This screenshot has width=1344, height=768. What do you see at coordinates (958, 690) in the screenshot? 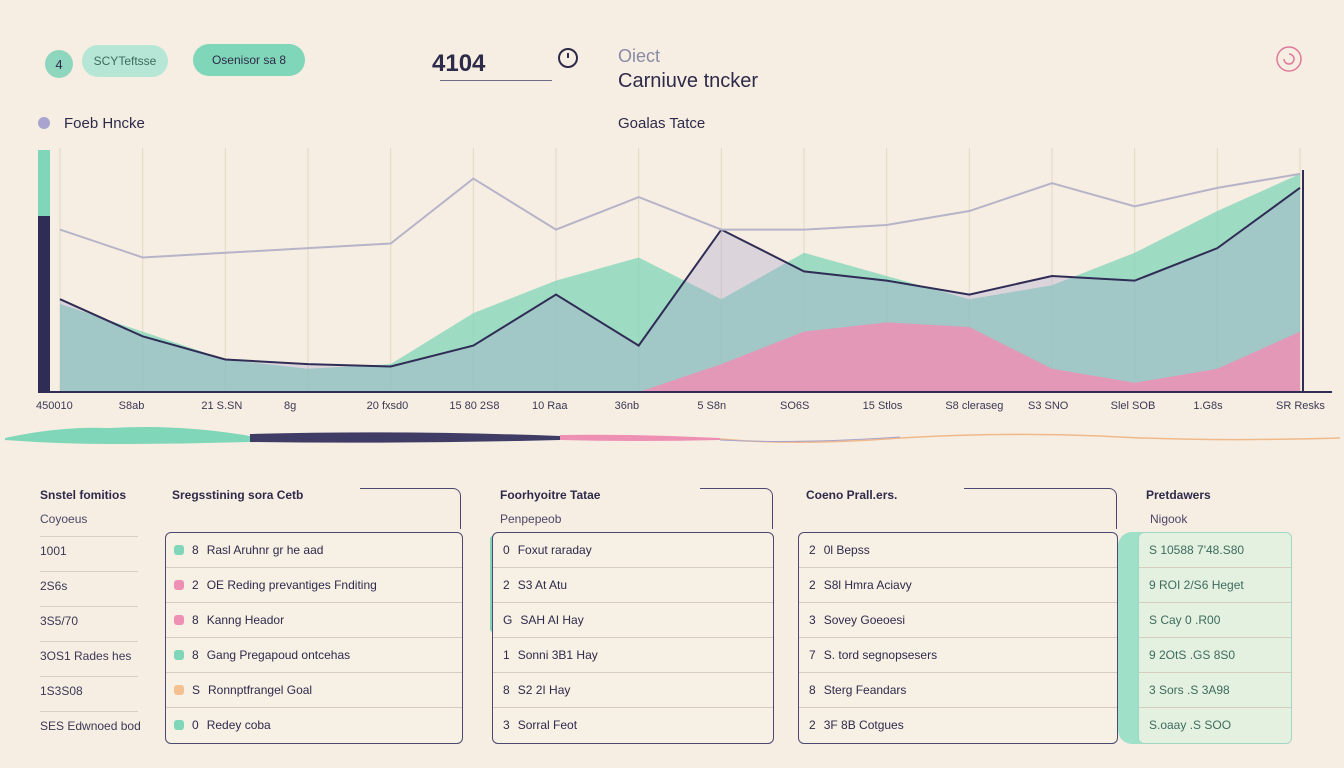
I see `table-row: 8 Sterg Feandars` at bounding box center [958, 690].